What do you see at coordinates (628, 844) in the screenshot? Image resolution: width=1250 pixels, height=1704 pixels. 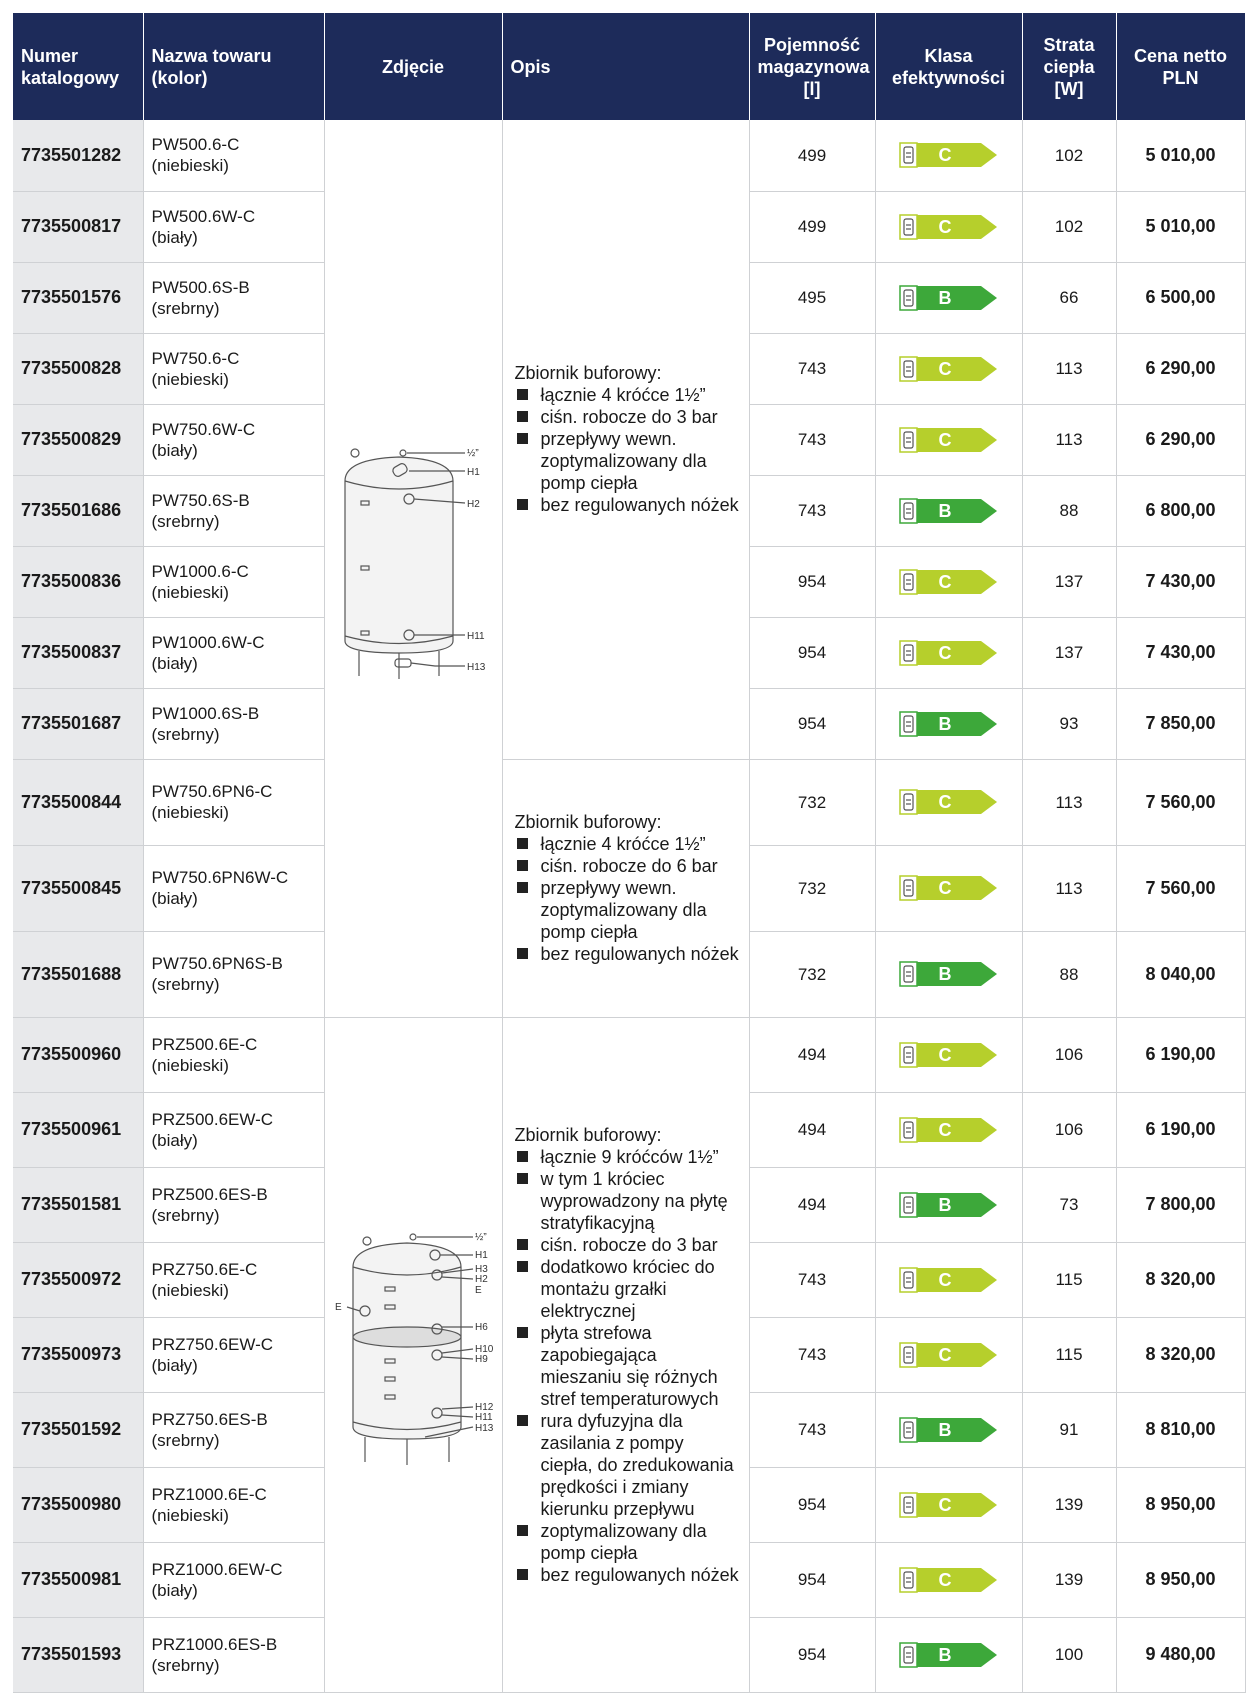 I see `description-item: łącznie 4 króćce 1½”` at bounding box center [628, 844].